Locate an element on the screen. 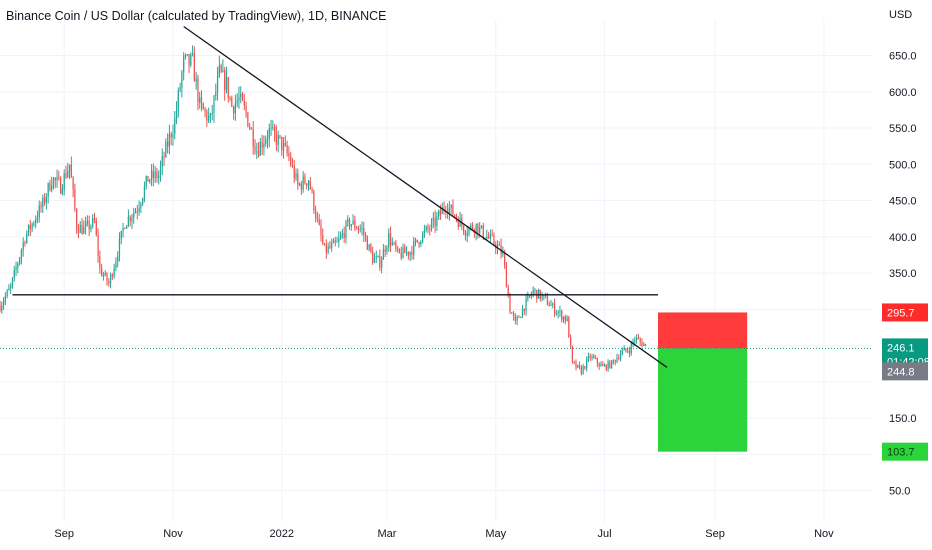 The image size is (932, 550). y-tick-label: 600.0 is located at coordinates (903, 93).